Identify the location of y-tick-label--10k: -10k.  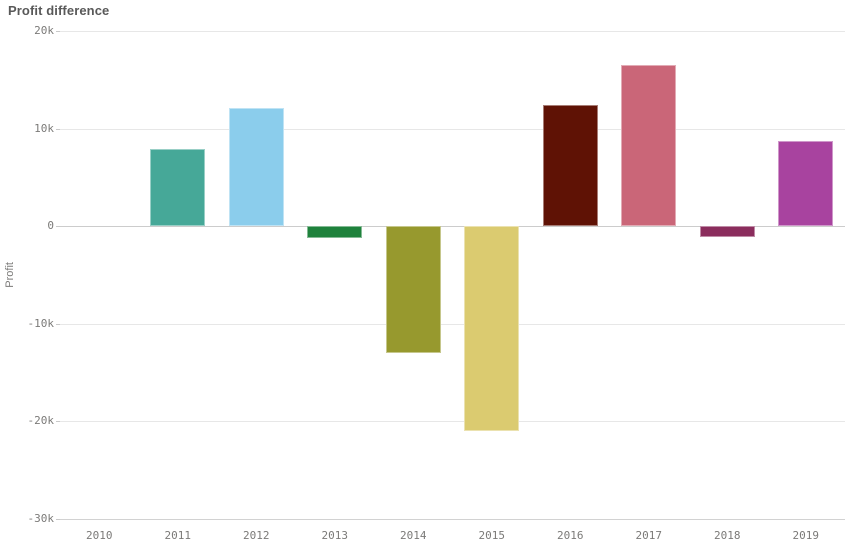
(31, 323).